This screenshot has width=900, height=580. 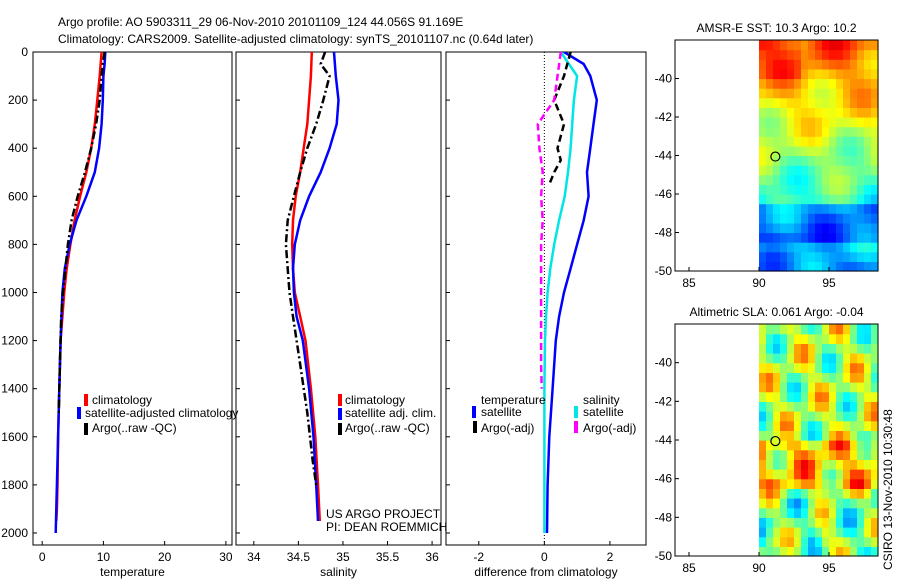 I want to click on map-heatmap, so click(x=819, y=440).